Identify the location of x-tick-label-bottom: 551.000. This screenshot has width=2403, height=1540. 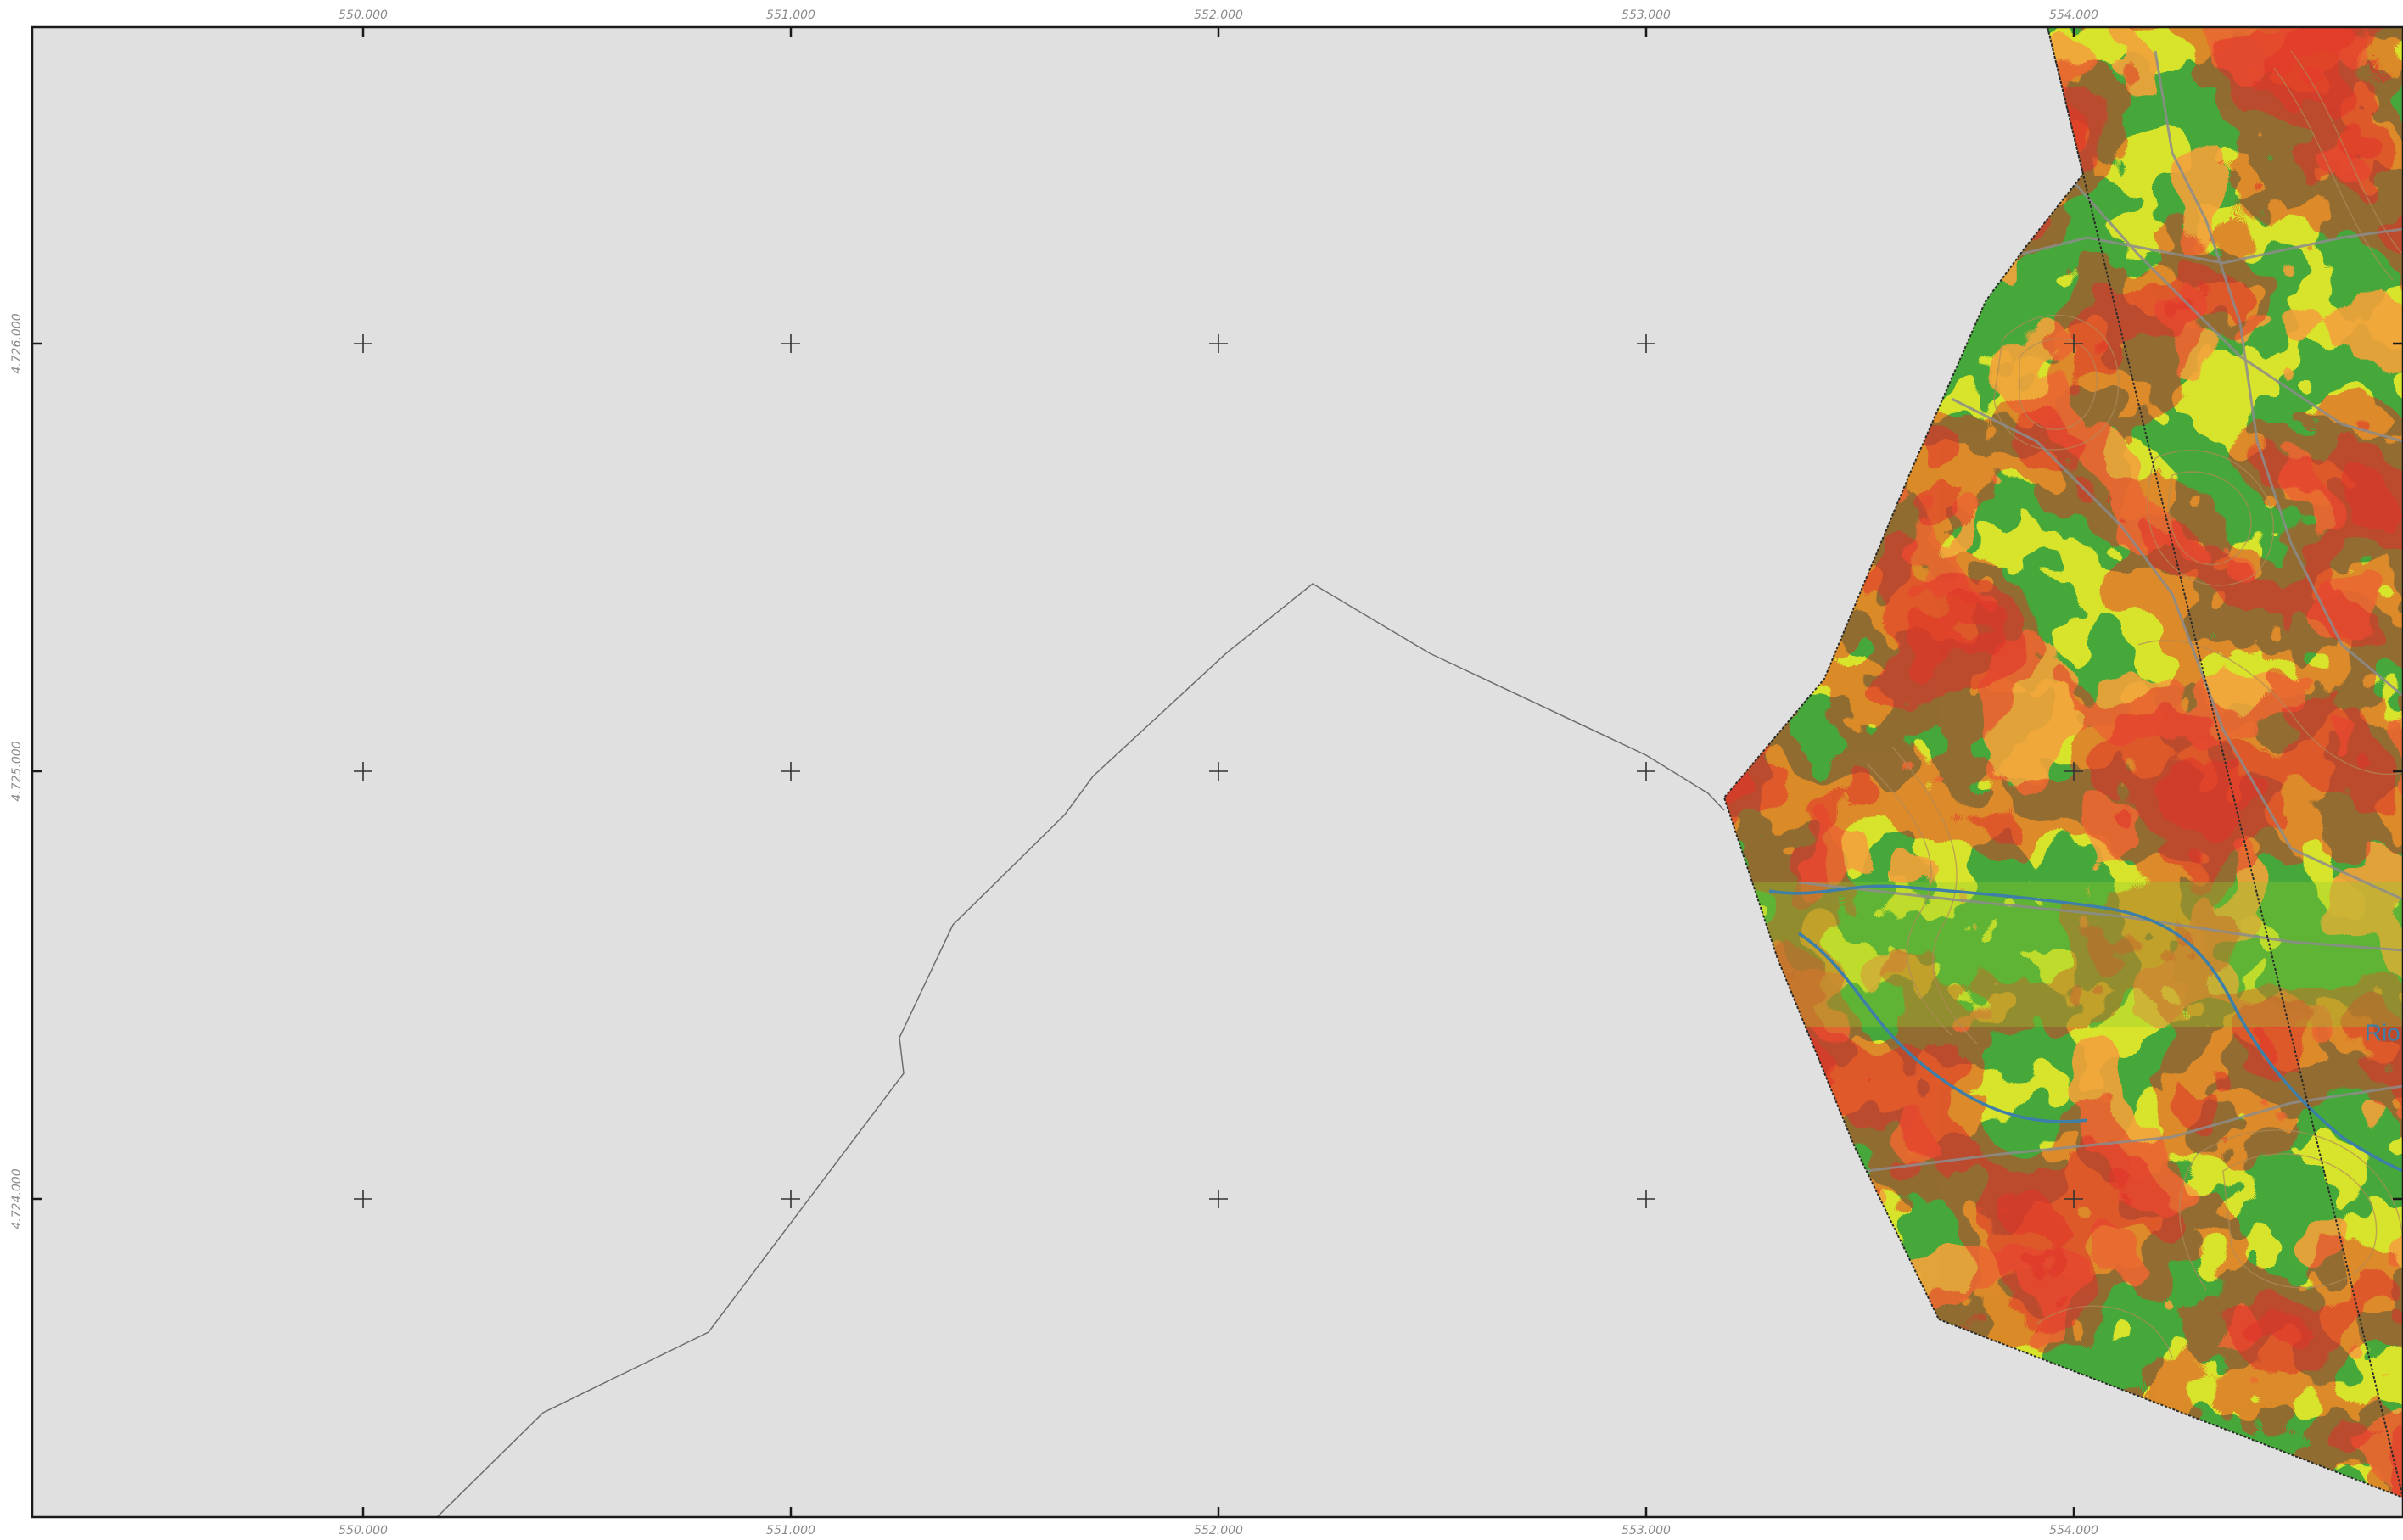
(790, 1531).